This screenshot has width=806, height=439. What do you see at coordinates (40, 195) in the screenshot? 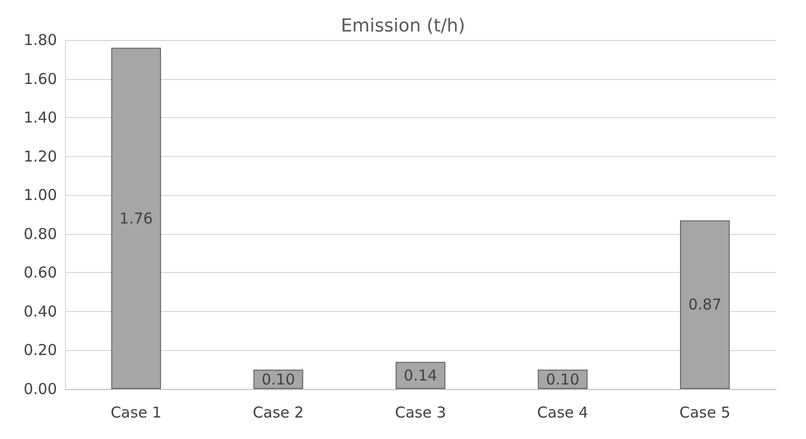
I see `y-tick-label: 1.00` at bounding box center [40, 195].